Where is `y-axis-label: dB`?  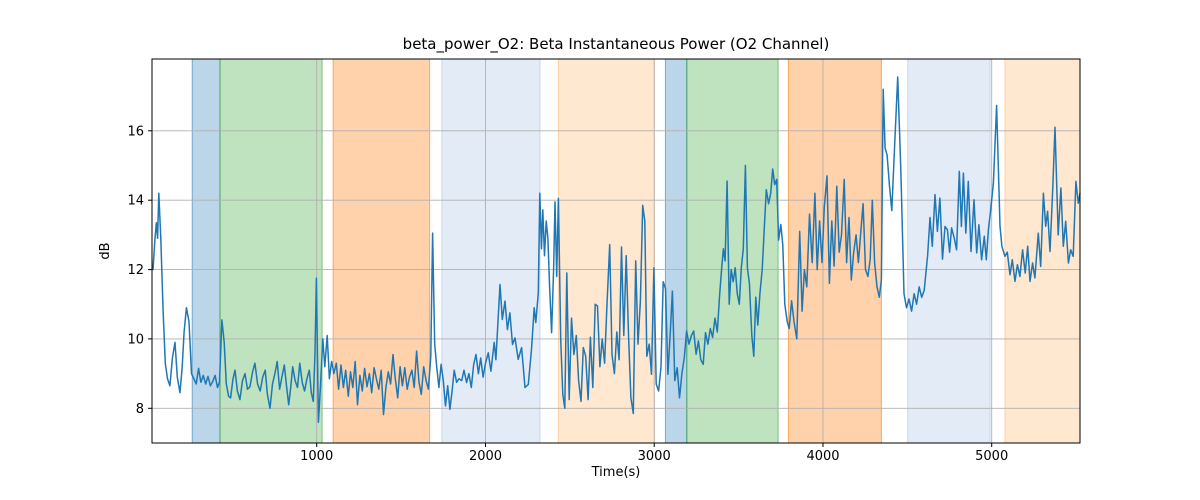
y-axis-label: dB is located at coordinates (105, 251).